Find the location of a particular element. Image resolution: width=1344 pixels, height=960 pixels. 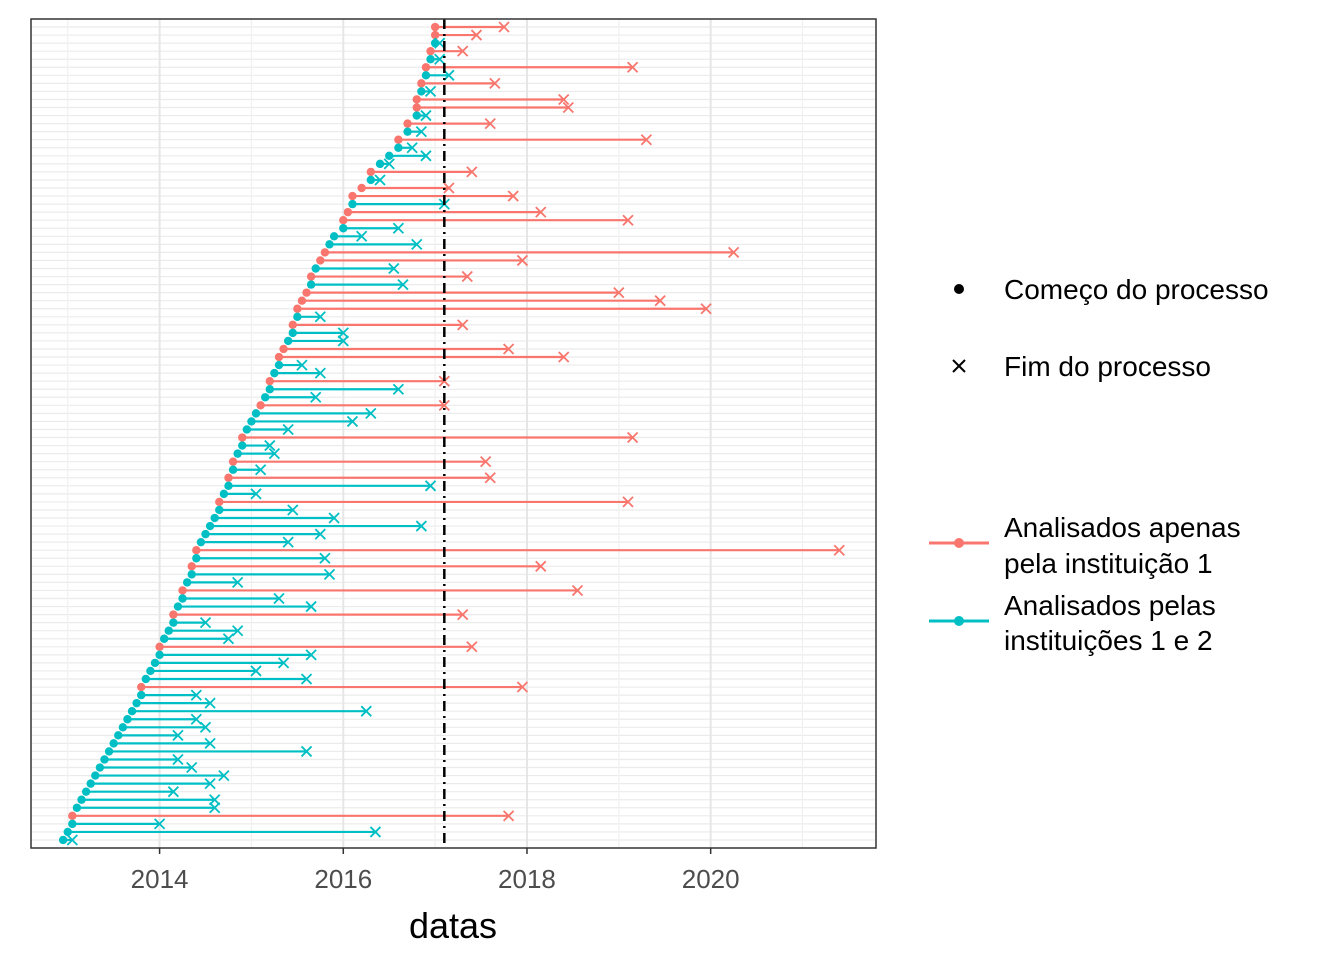

x-axis-title: datas is located at coordinates (453, 925).